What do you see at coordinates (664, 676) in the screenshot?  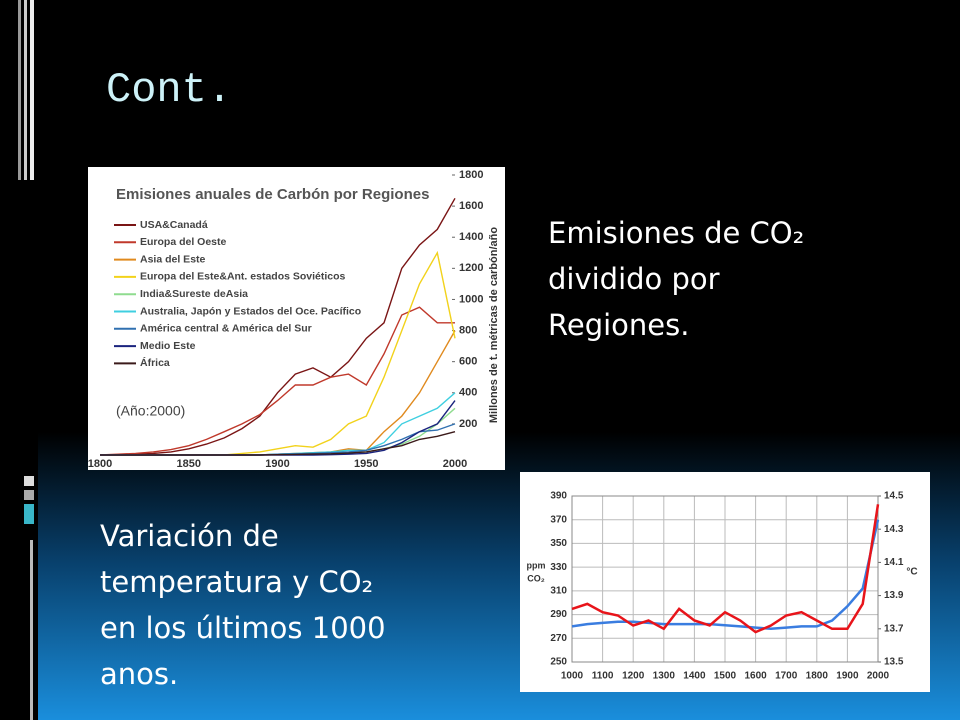 I see `x-tick-label: 1300` at bounding box center [664, 676].